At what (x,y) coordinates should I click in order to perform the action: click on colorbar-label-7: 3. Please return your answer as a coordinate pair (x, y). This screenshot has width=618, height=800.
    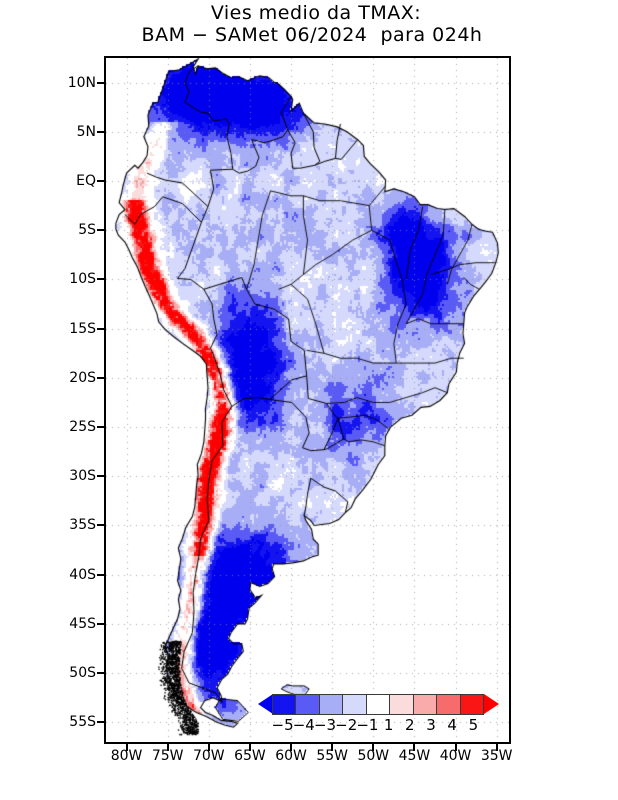
    Looking at the image, I should click on (431, 725).